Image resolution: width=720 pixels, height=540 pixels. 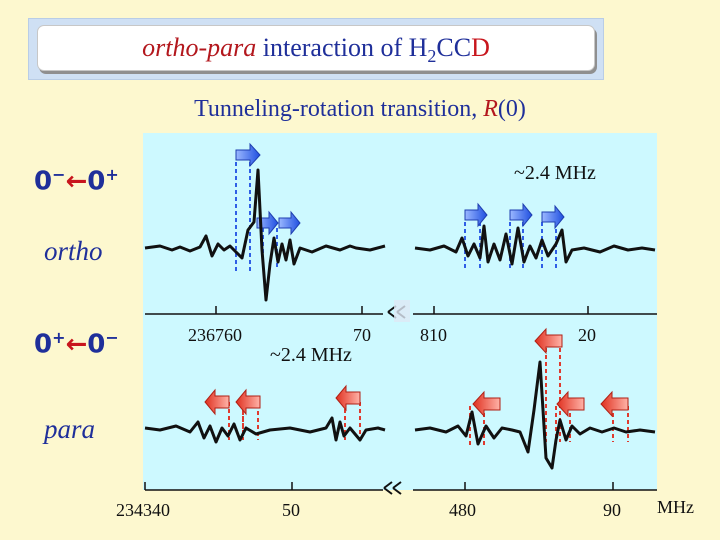 I want to click on para-axis, so click(x=400, y=486).